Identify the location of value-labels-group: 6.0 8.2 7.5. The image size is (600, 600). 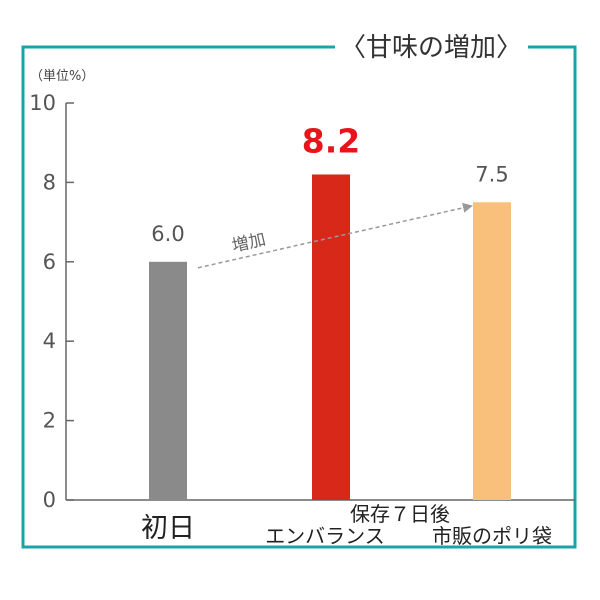
(329, 183).